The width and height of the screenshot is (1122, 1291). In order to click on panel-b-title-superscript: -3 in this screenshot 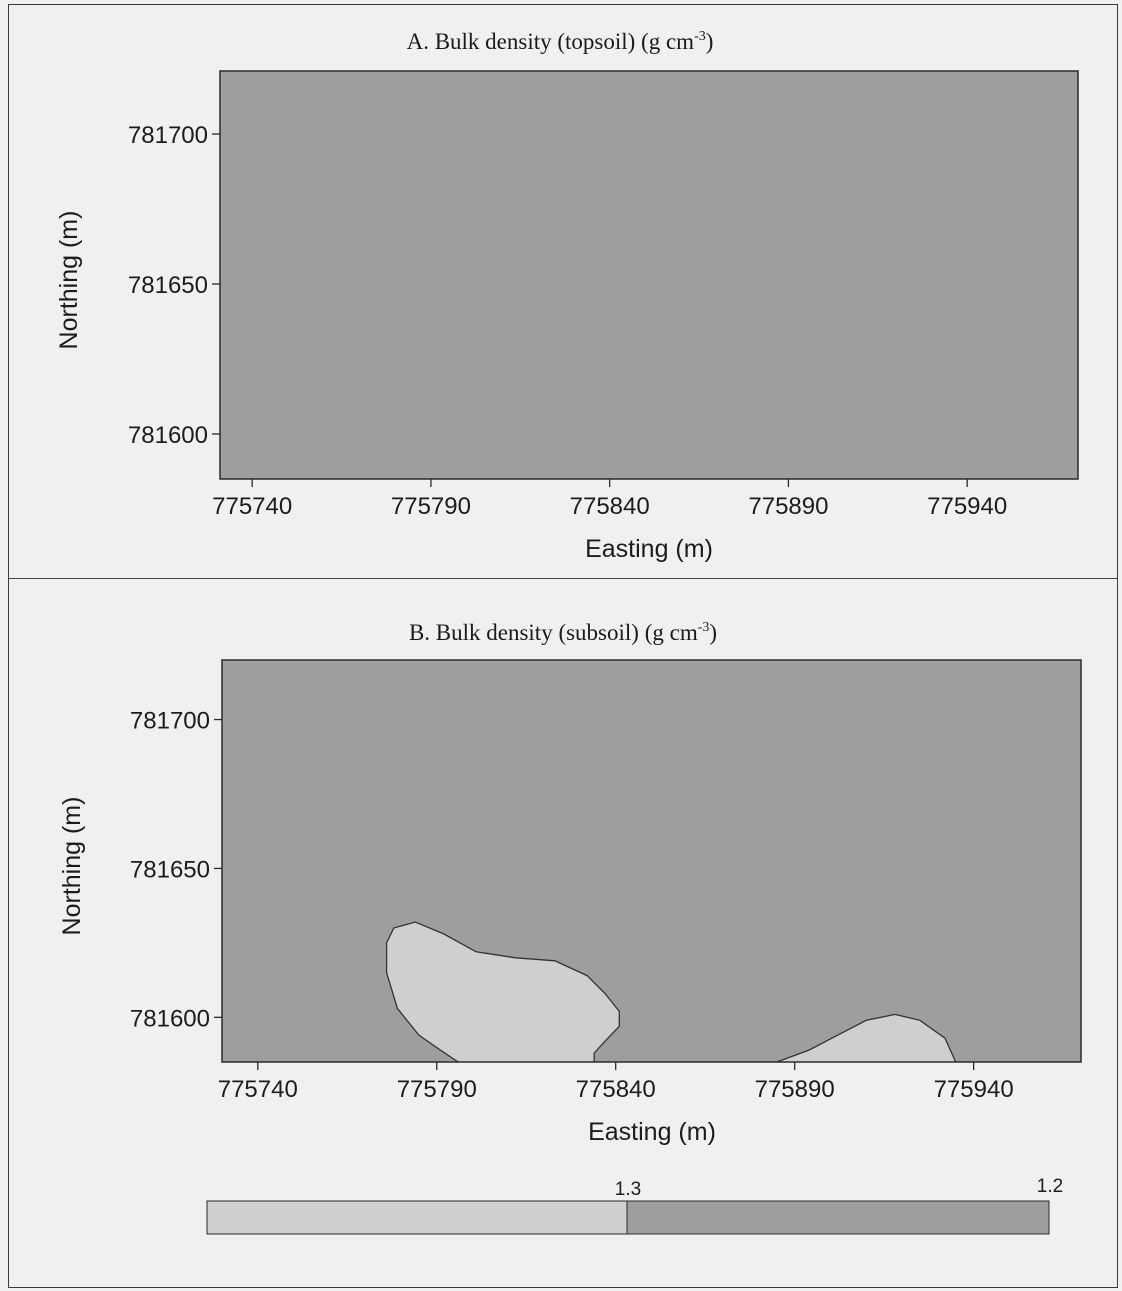, I will do `click(704, 627)`.